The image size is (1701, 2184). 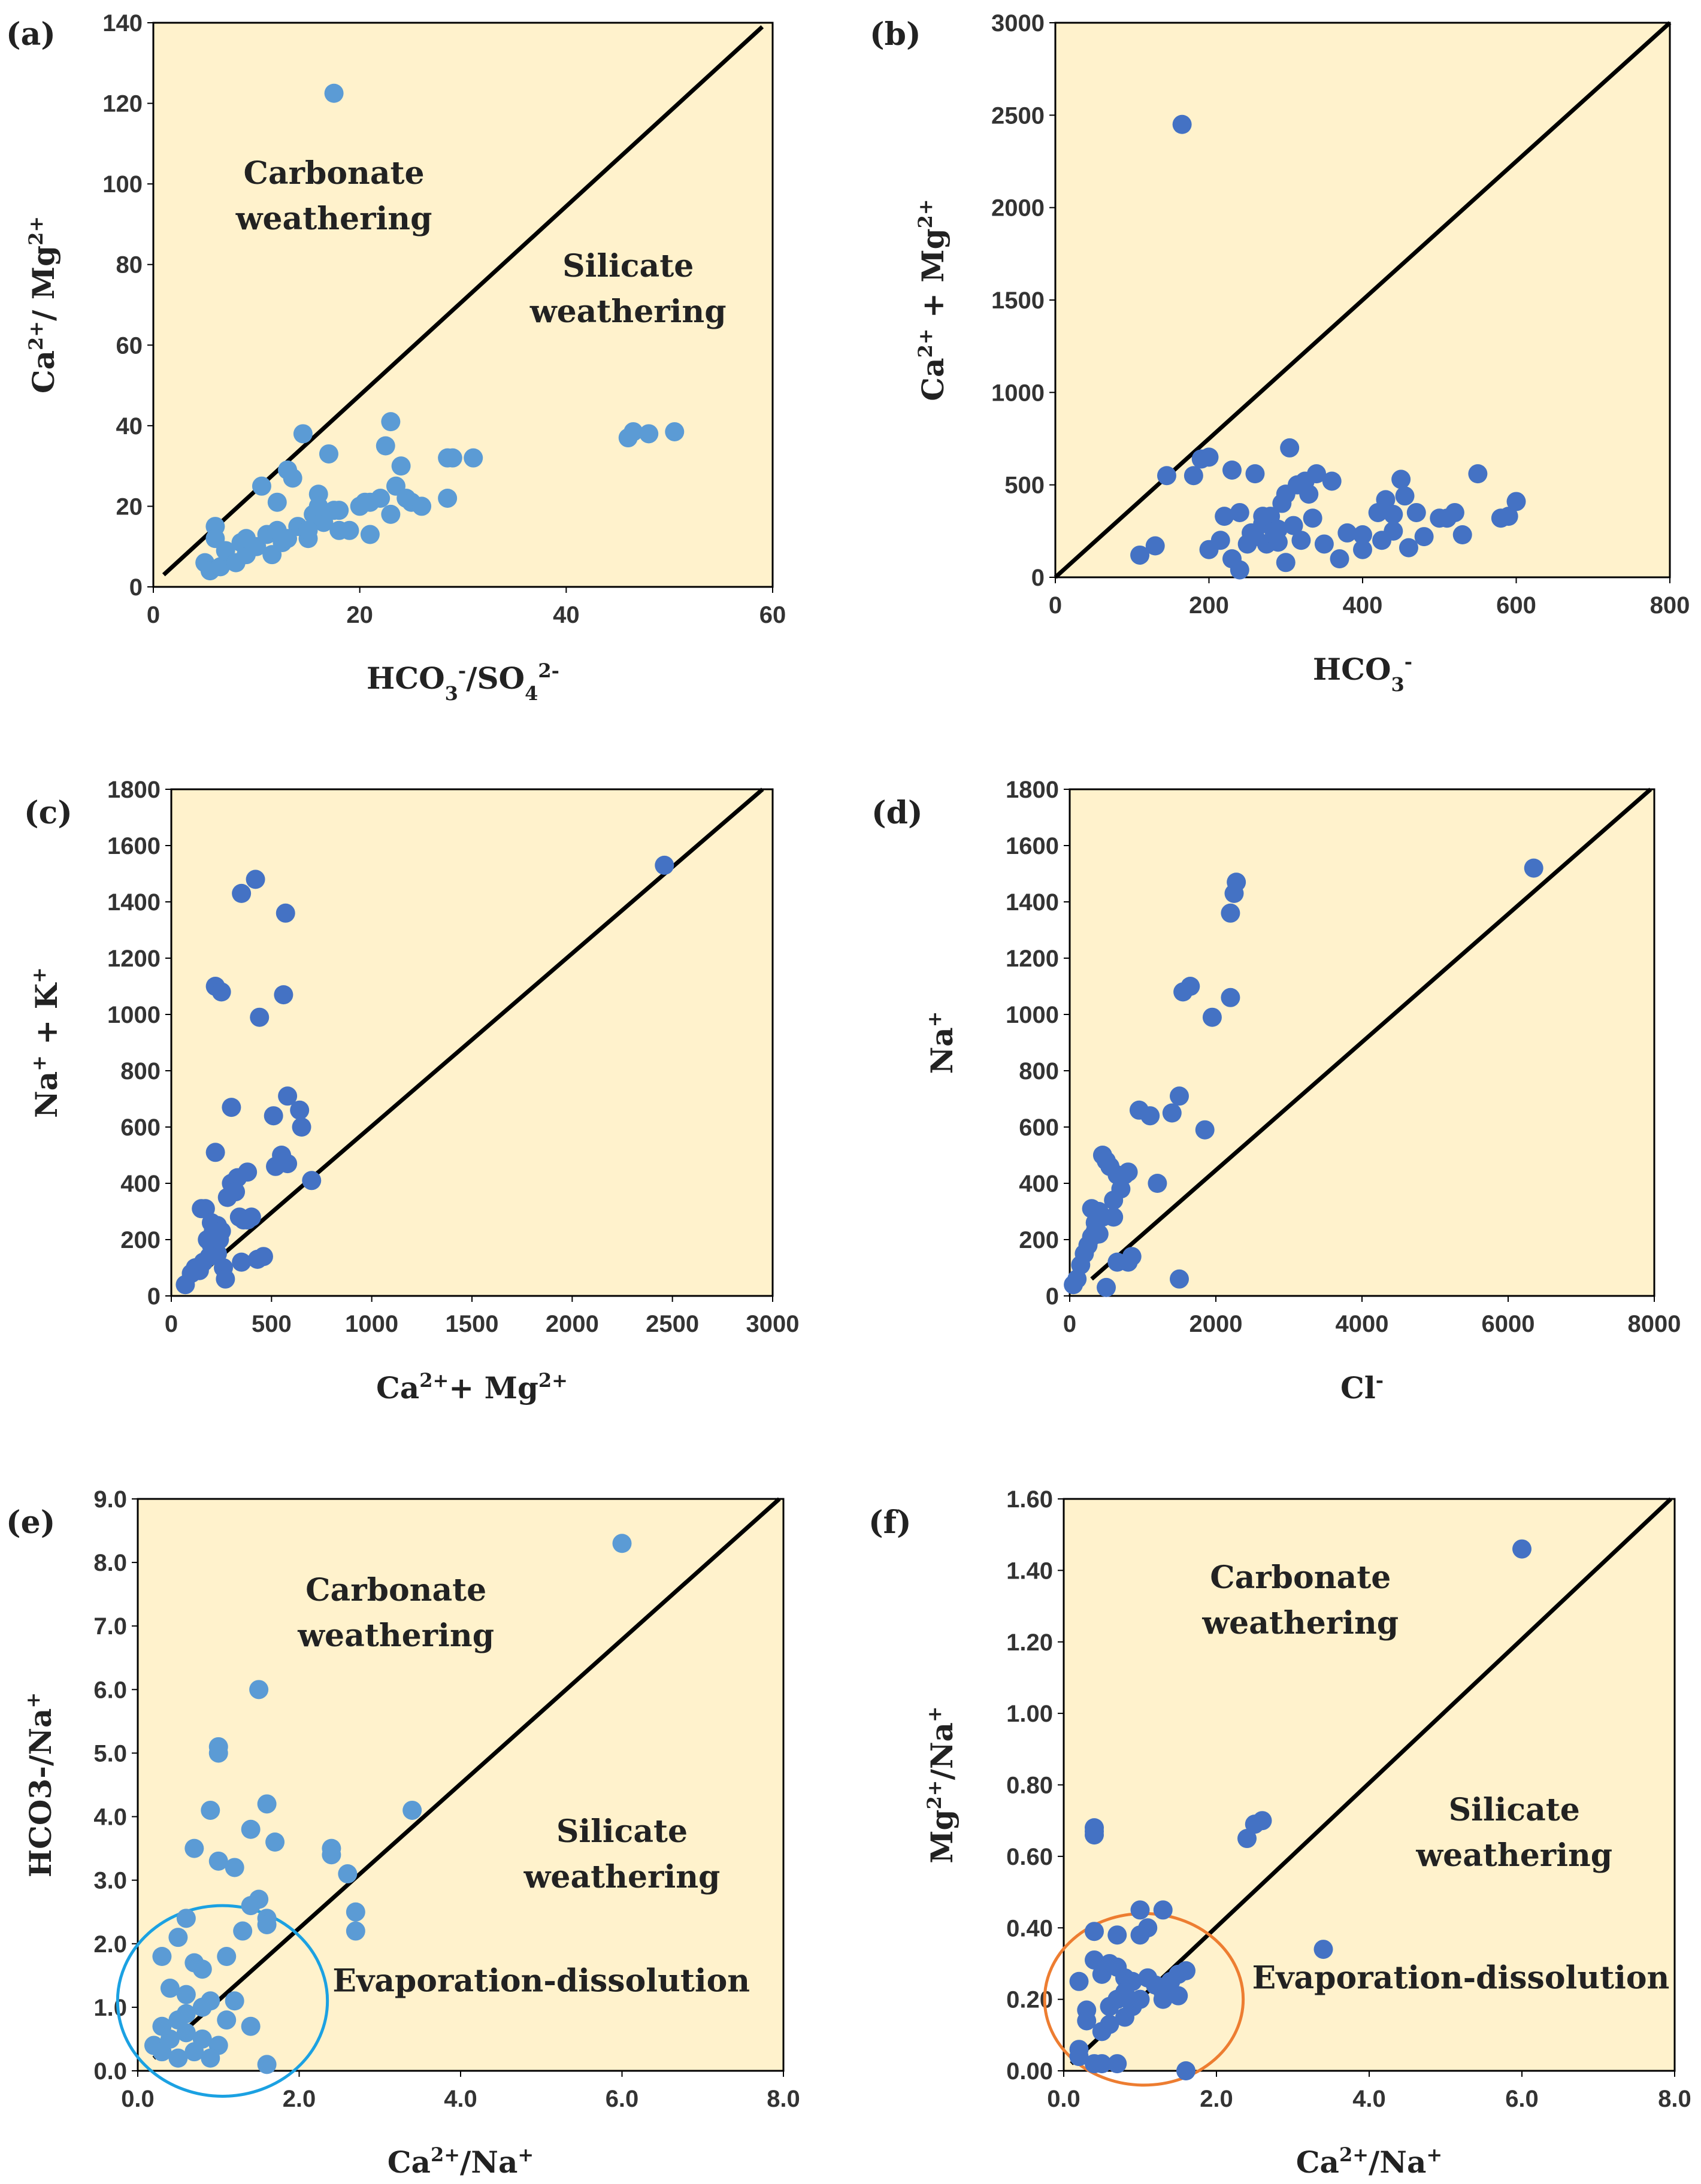 What do you see at coordinates (942, 1785) in the screenshot?
I see `y-axis-label: Mg2+/Na+` at bounding box center [942, 1785].